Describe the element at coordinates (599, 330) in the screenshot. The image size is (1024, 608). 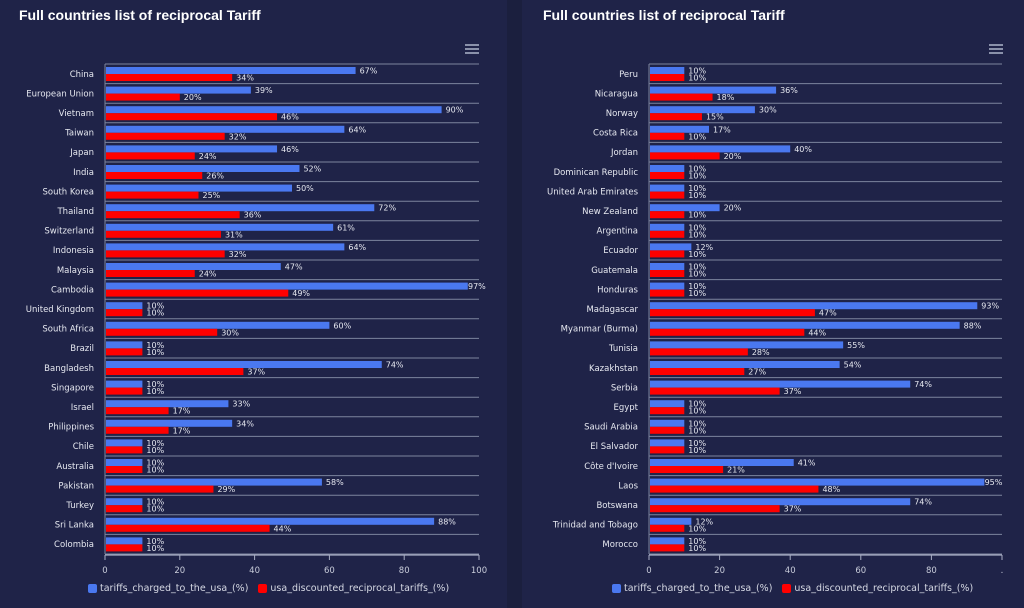
I see `category-label: Myanmar (Burma)` at that location.